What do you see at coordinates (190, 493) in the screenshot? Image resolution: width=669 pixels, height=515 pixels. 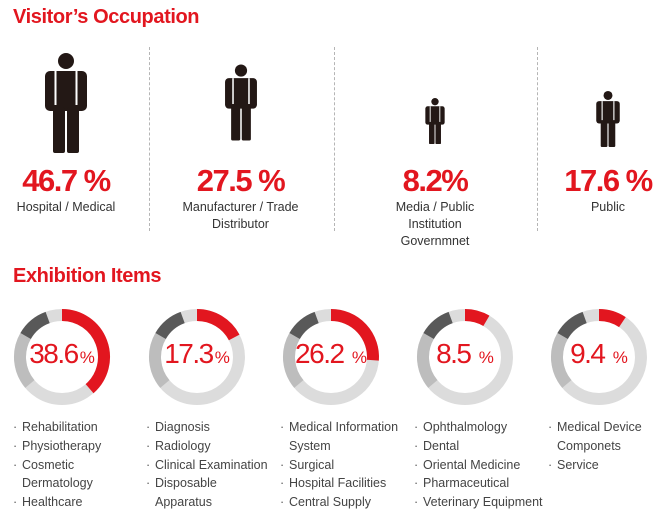 I see `list-item: Disposable Apparatus` at bounding box center [190, 493].